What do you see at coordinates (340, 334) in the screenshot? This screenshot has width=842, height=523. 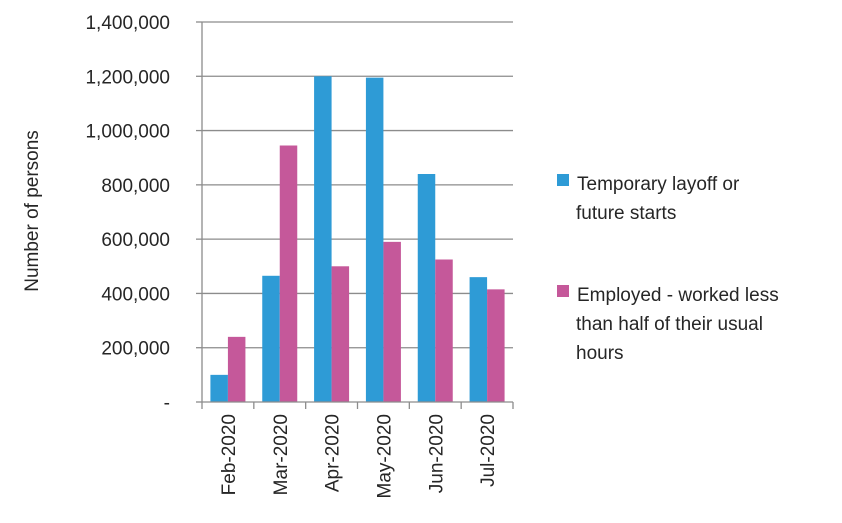 I see `bar-worked-less-half-apr-2020` at bounding box center [340, 334].